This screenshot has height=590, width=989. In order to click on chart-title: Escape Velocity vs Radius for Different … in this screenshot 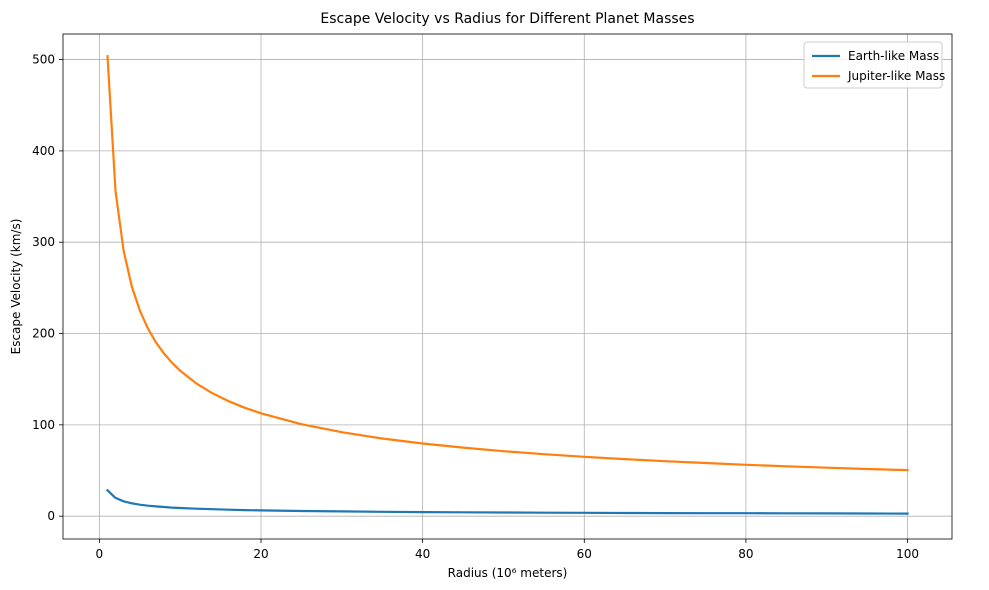, I will do `click(507, 19)`.